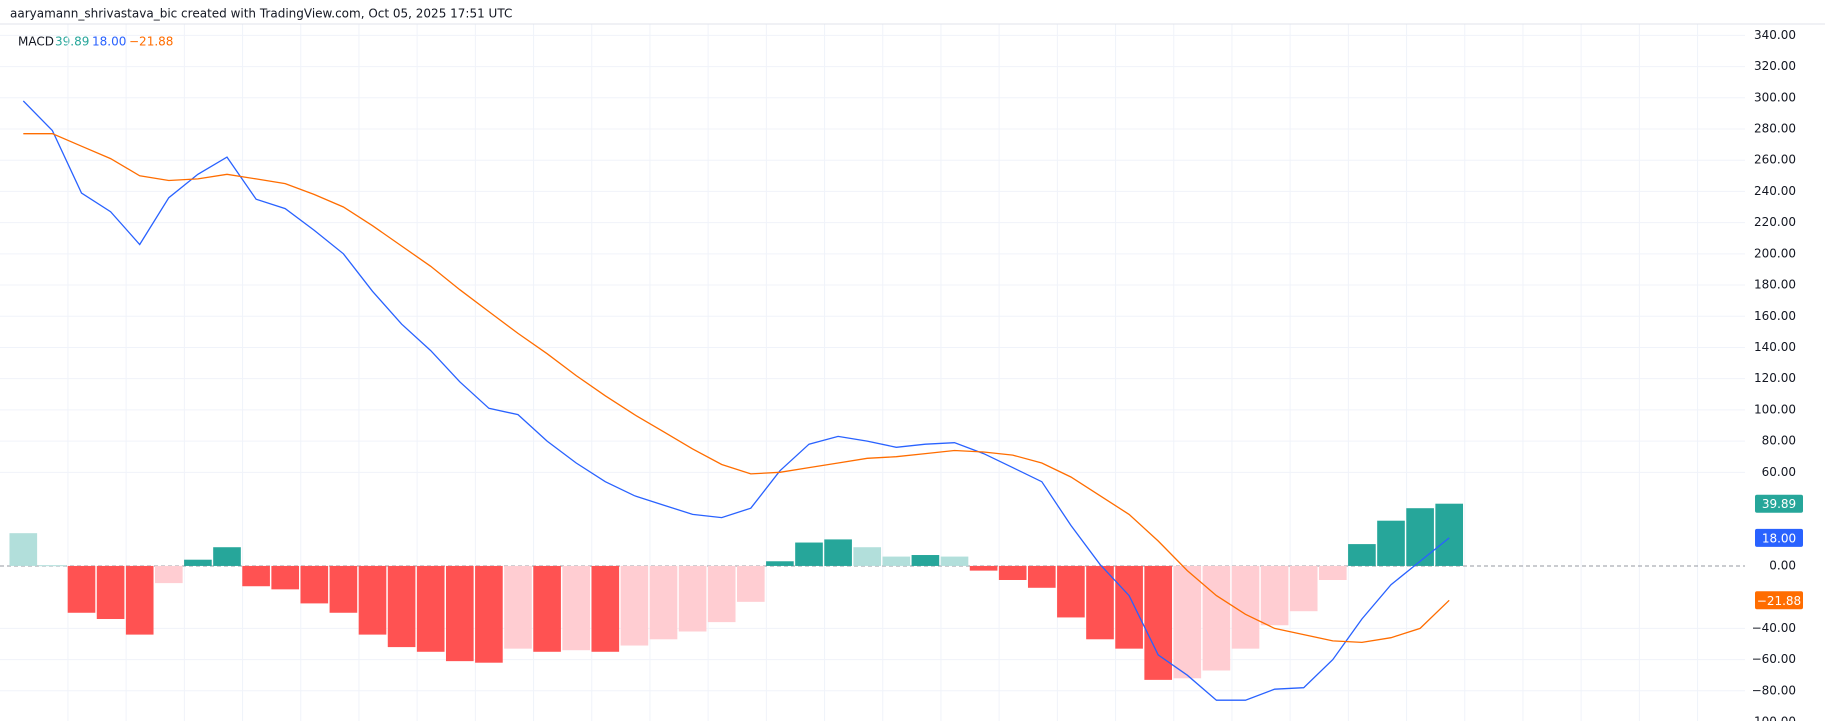 This screenshot has width=1825, height=721. Describe the element at coordinates (151, 42) in the screenshot. I see `legend-value: −21.88` at that location.